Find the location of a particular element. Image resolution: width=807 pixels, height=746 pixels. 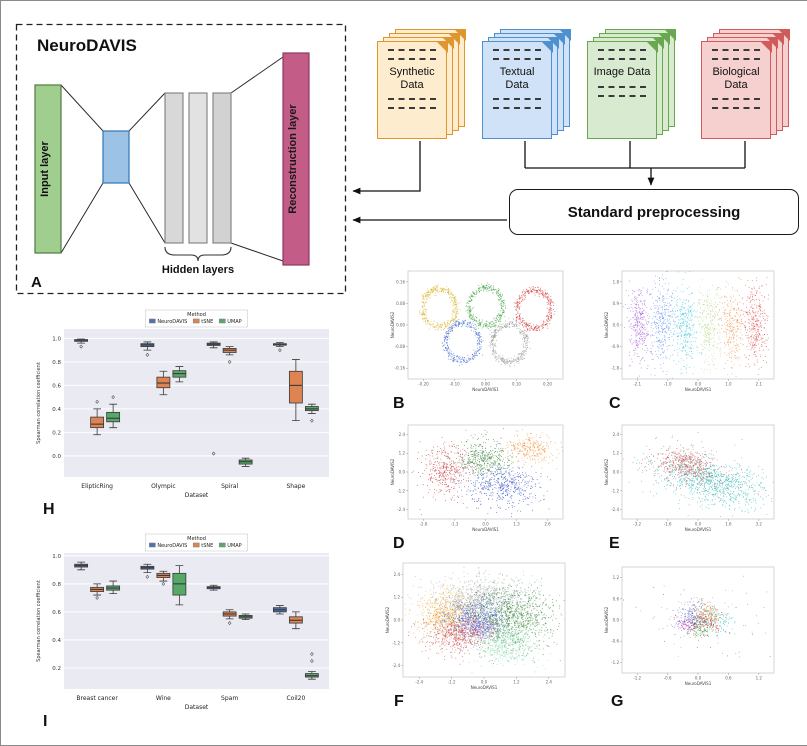

preprocessing-box: Standard preprocessing is located at coordinates (654, 212).